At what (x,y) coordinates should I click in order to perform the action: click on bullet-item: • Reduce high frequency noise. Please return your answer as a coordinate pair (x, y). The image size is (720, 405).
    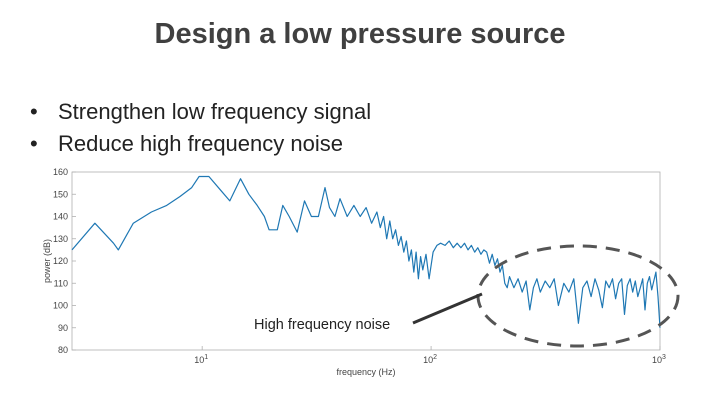
    Looking at the image, I should click on (200, 144).